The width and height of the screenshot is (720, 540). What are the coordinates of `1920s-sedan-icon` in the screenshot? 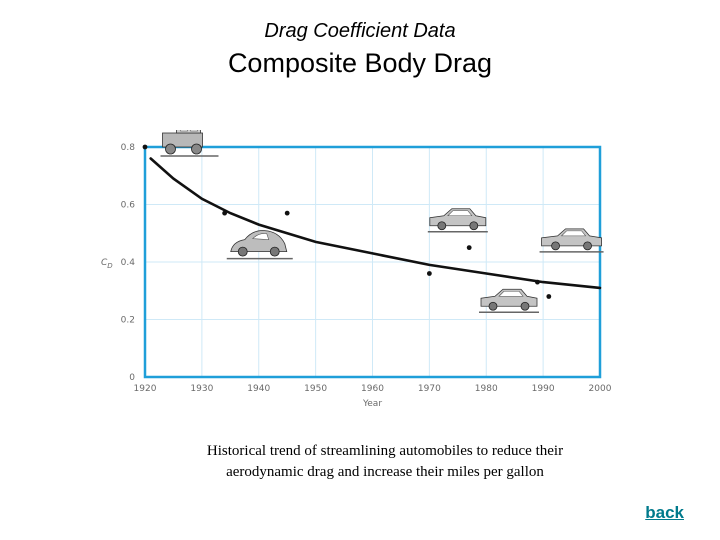 It's located at (189, 143).